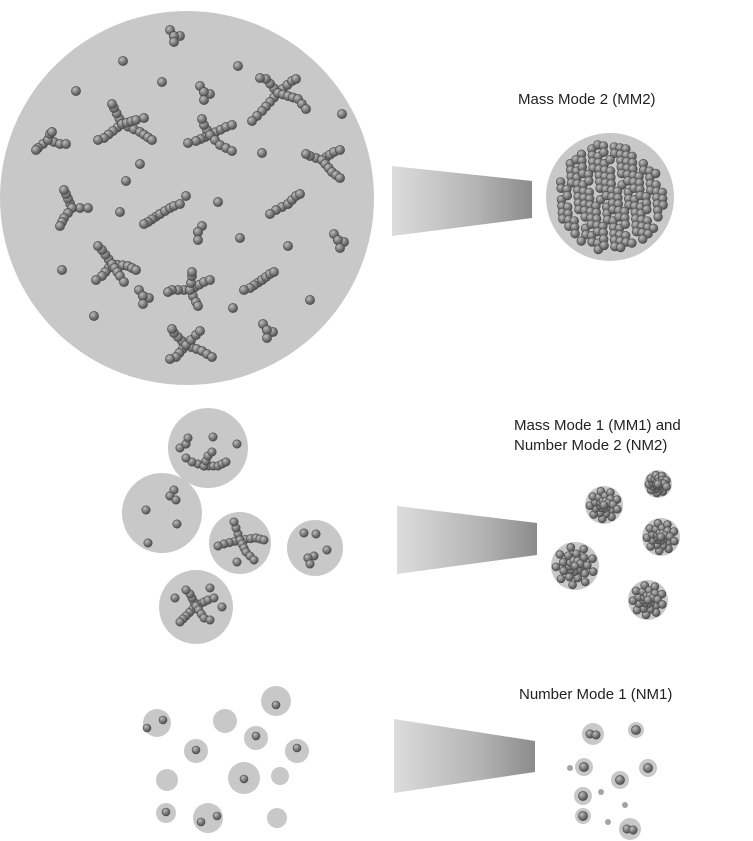  I want to click on small-droplets, so click(225, 759).